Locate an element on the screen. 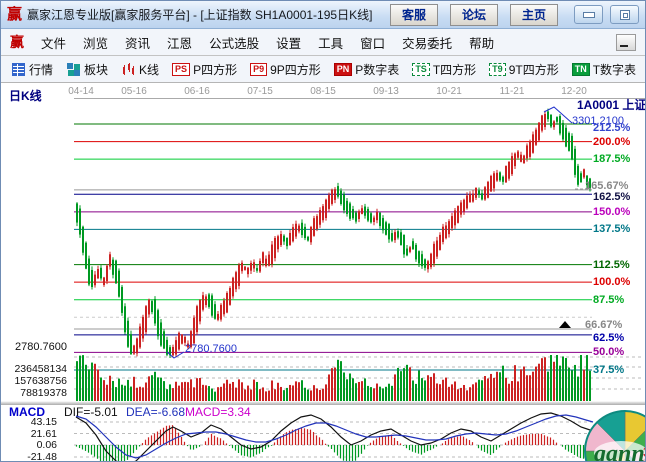  window-controls is located at coordinates (606, 14).